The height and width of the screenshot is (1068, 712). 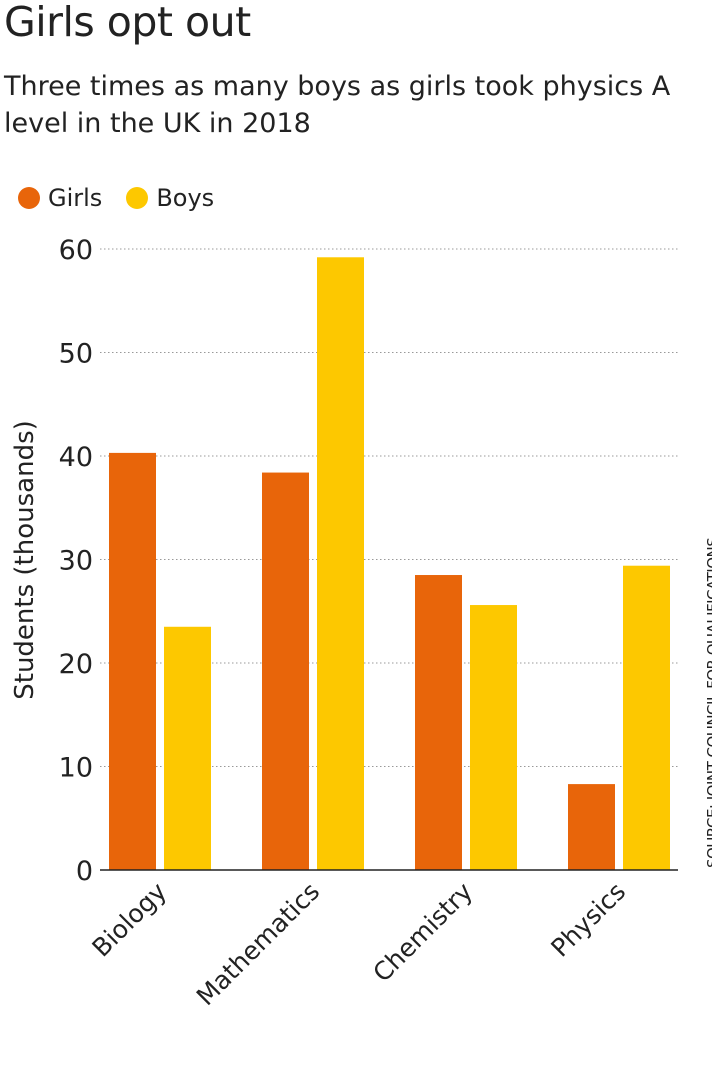 I want to click on x-tick-label: Chemistry, so click(x=422, y=932).